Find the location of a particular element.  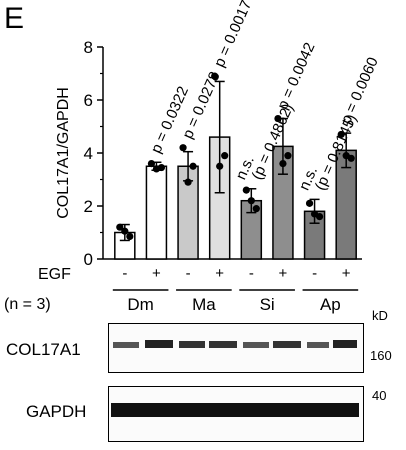

p-value-annotation: p = 0.0017 is located at coordinates (233, 35).